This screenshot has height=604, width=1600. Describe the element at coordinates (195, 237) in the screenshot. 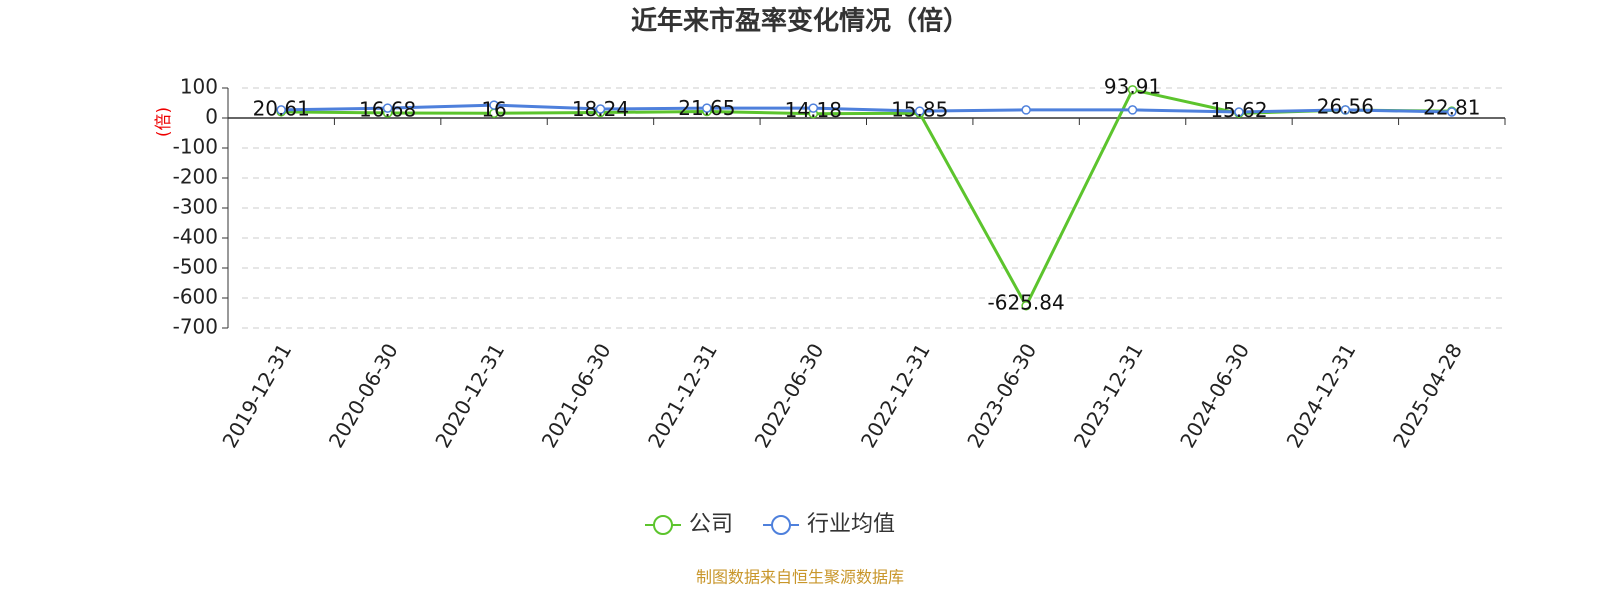

I see `y-tick-label: -400` at that location.